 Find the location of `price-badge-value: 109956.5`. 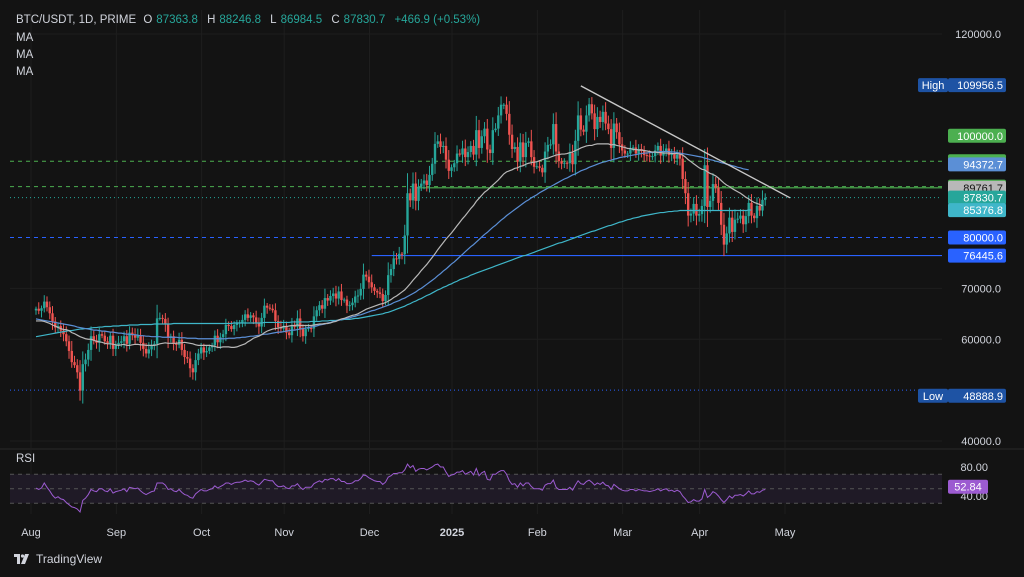

price-badge-value: 109956.5 is located at coordinates (980, 86).